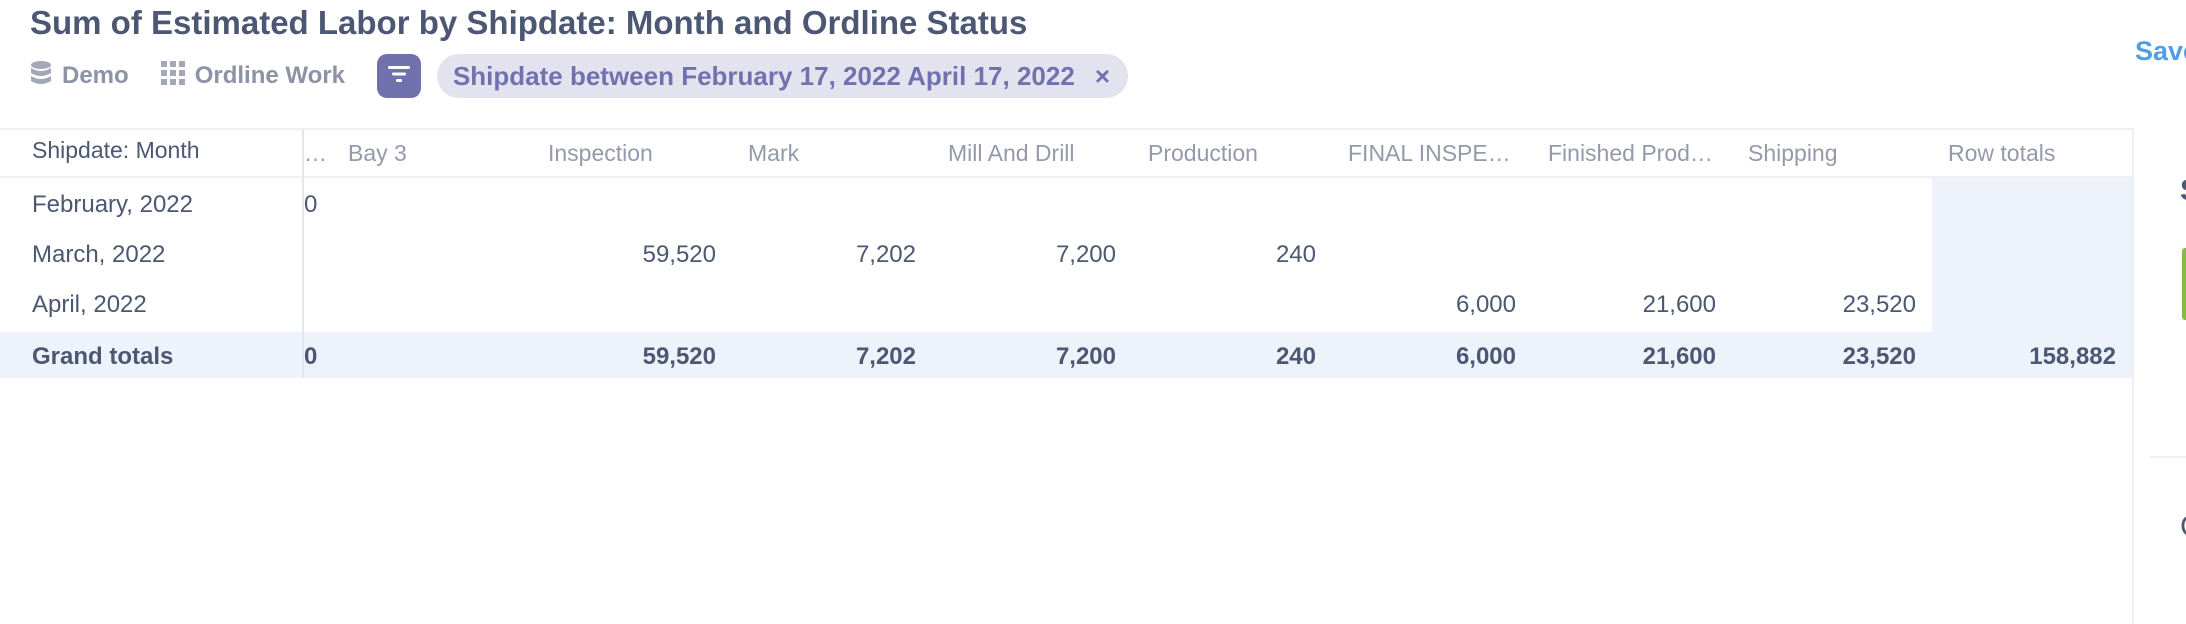 This screenshot has height=624, width=2186. What do you see at coordinates (2032, 255) in the screenshot?
I see `row-totals-column-bg` at bounding box center [2032, 255].